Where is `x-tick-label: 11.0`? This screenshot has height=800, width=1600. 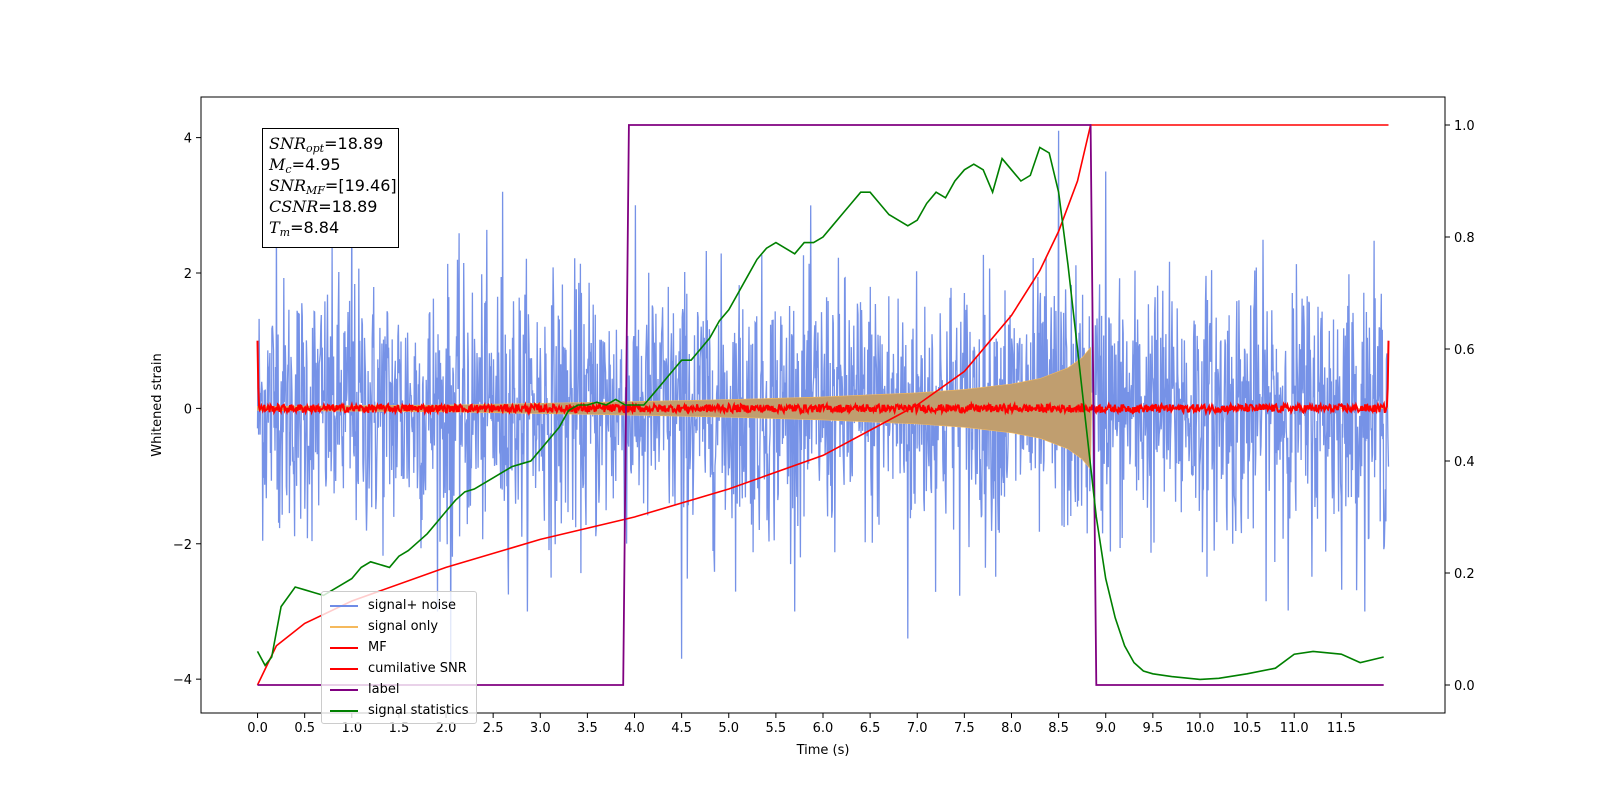
x-tick-label: 11.0 is located at coordinates (1294, 728).